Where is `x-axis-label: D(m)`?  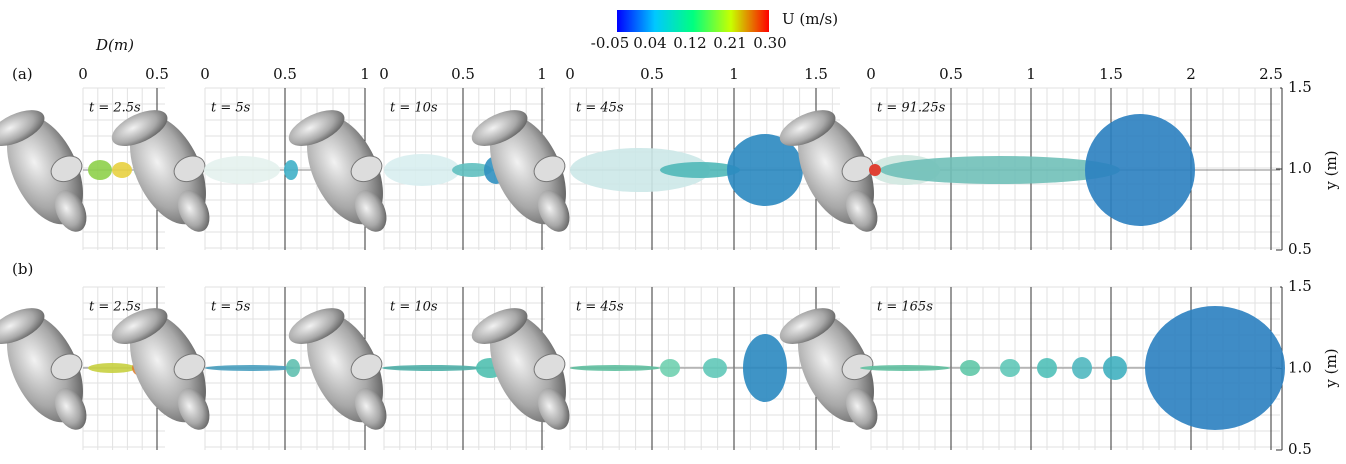
x-axis-label: D(m) is located at coordinates (114, 45).